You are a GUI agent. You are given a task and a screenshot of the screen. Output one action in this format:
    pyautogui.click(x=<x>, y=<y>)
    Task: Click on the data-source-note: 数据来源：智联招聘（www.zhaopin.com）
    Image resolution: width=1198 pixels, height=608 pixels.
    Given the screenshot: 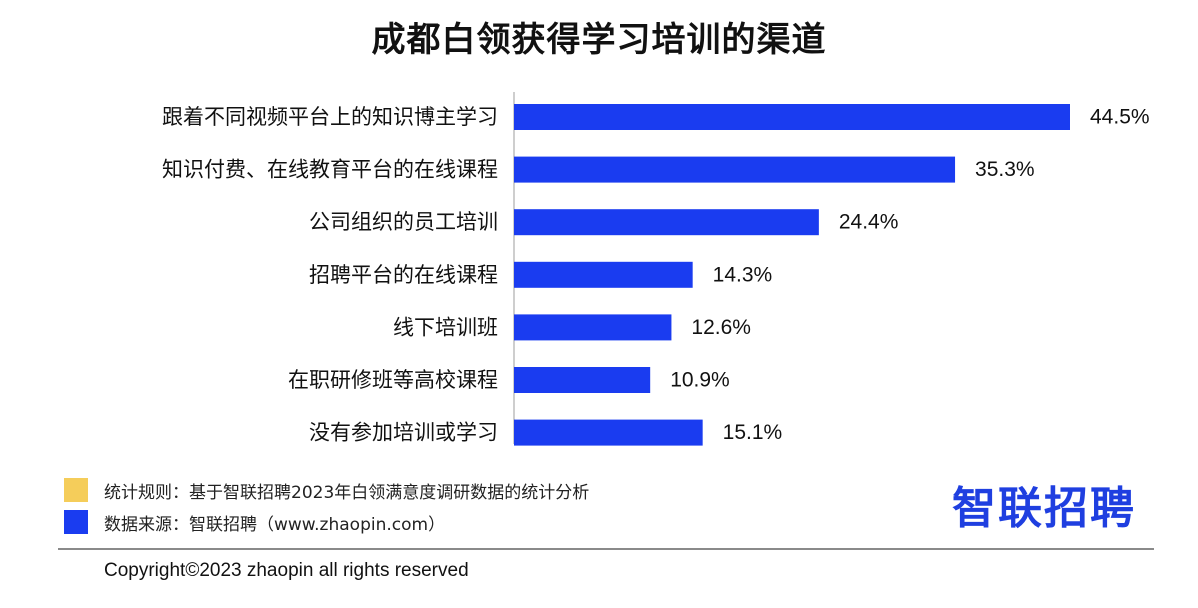 What is the action you would take?
    pyautogui.click(x=255, y=522)
    